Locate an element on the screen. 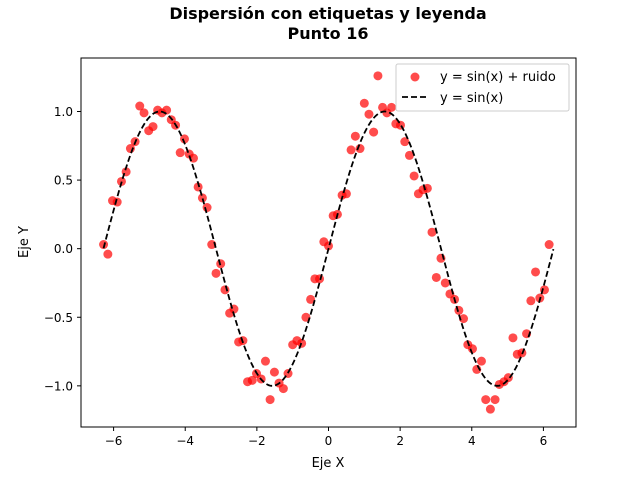  y-tick-label: −1.0 is located at coordinates (58, 386).